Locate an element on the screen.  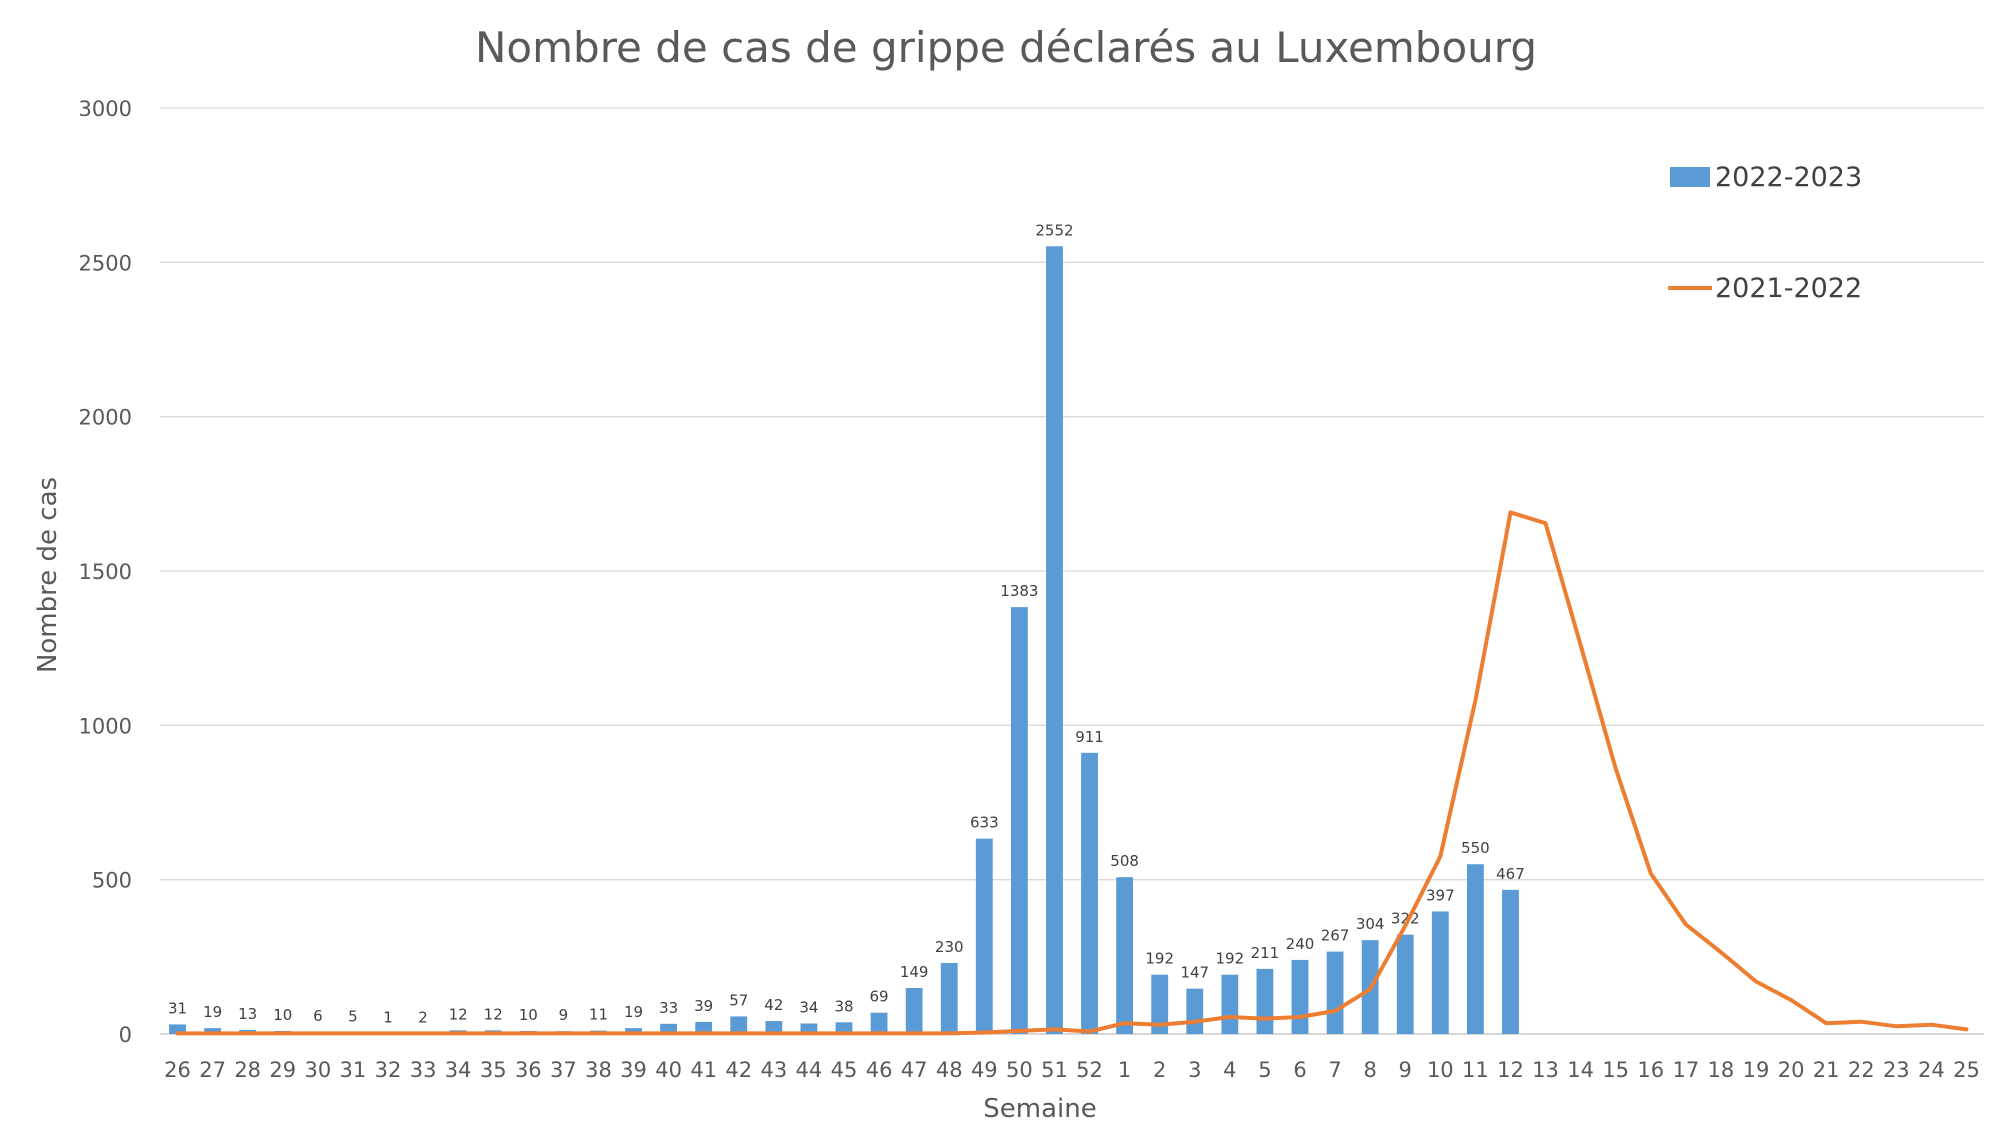
x-tick-label-11: 11 is located at coordinates (1475, 1070).